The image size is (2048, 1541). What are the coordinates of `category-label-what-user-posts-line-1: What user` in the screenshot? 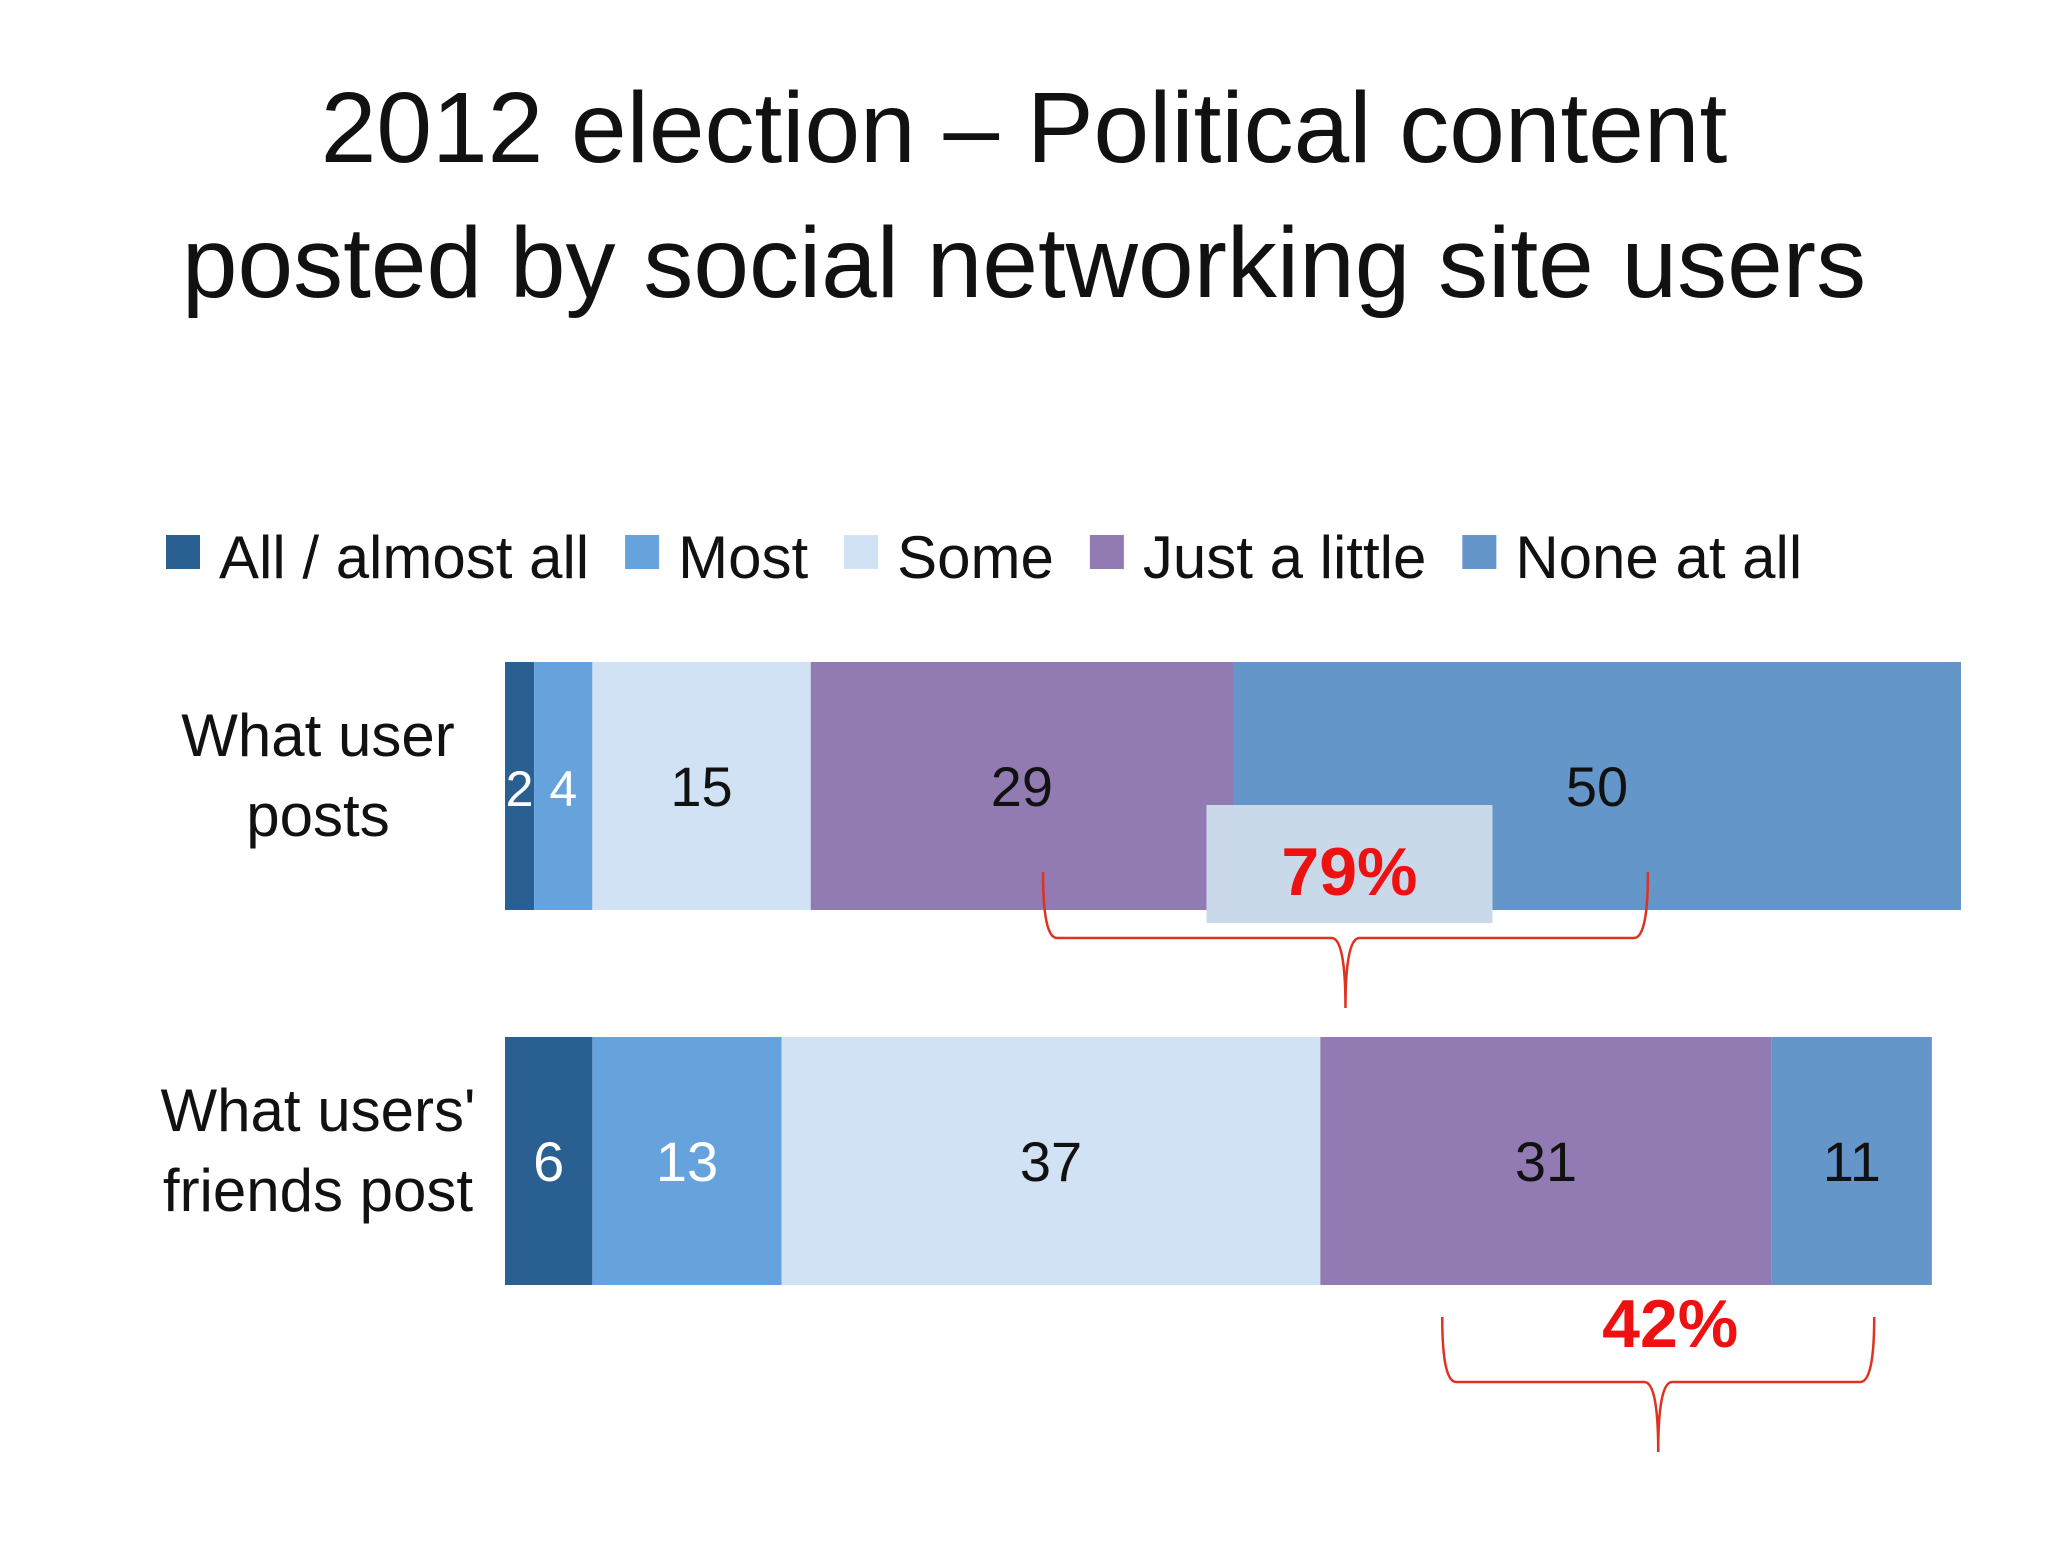 It's located at (317, 735).